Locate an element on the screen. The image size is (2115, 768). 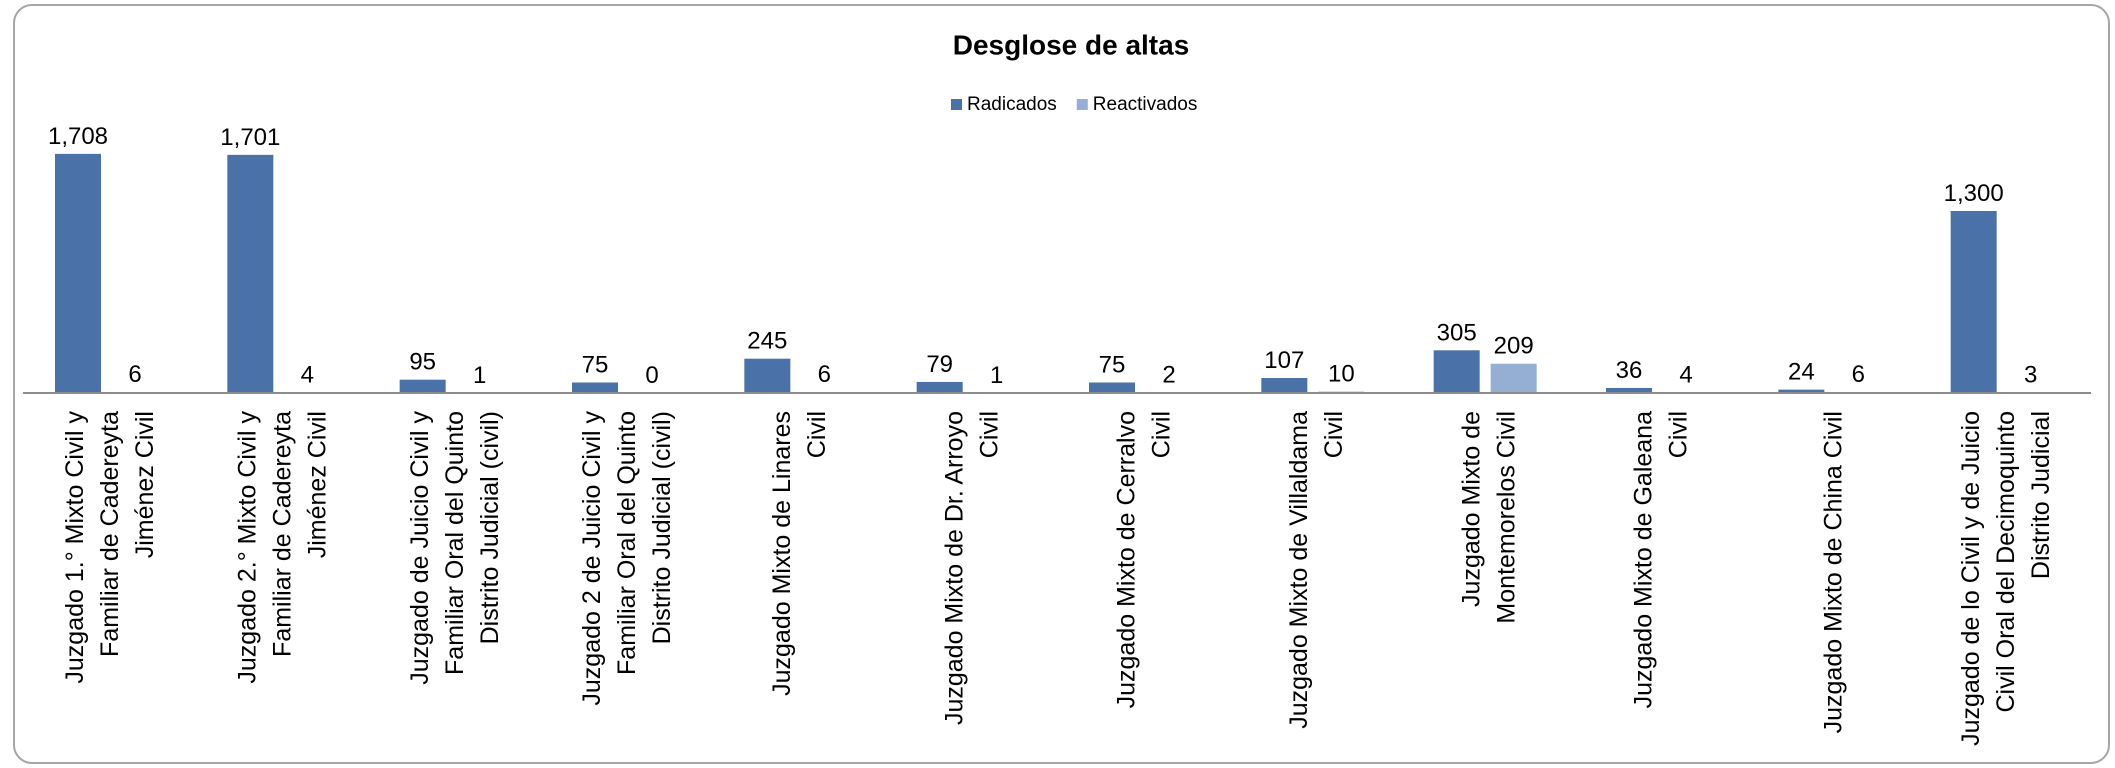
x-tick-label: Juzgado Mixto de Cerralvo is located at coordinates (1127, 559).